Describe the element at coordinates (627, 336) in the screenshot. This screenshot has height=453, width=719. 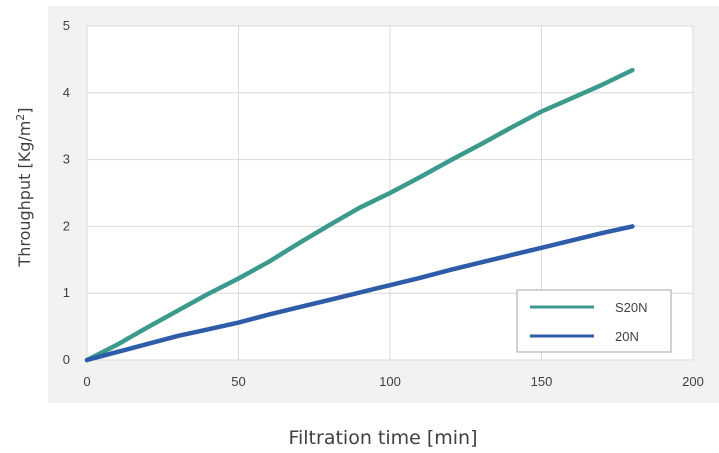
I see `legend-label-20n: 20N` at that location.